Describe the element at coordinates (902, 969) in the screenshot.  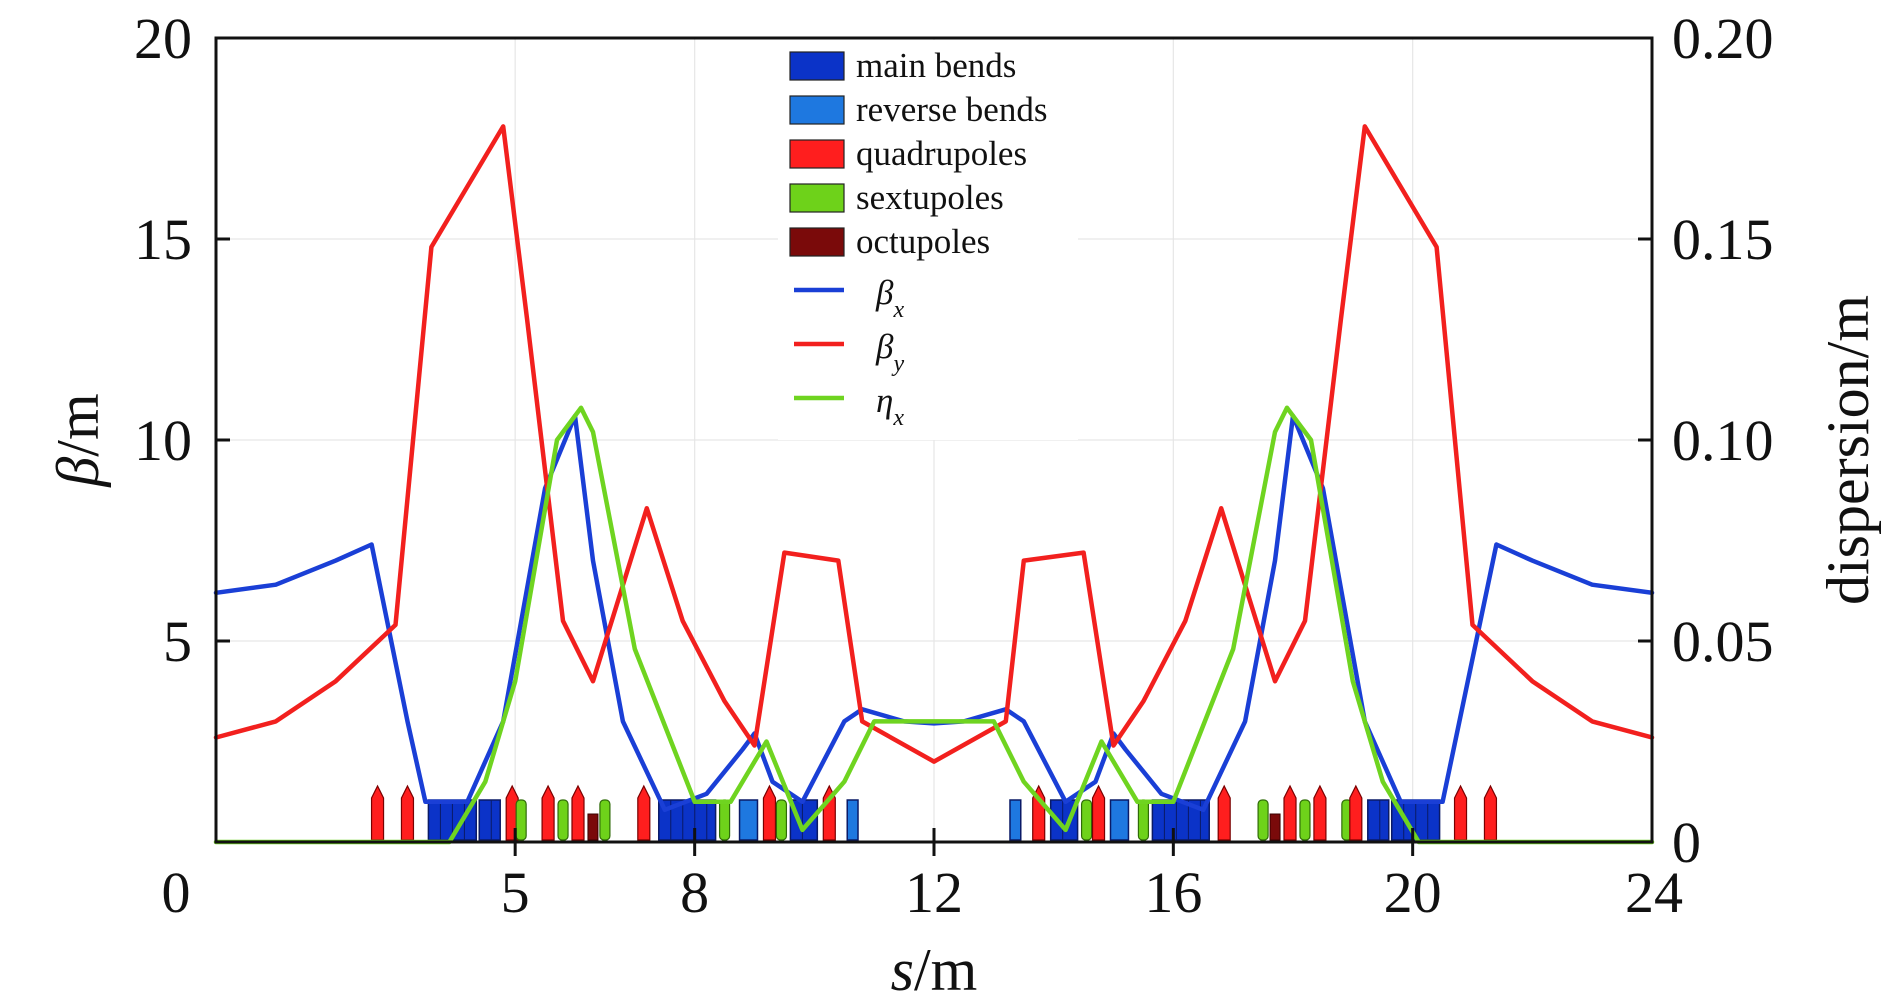
I see `x-axis-title-symbol: s` at that location.